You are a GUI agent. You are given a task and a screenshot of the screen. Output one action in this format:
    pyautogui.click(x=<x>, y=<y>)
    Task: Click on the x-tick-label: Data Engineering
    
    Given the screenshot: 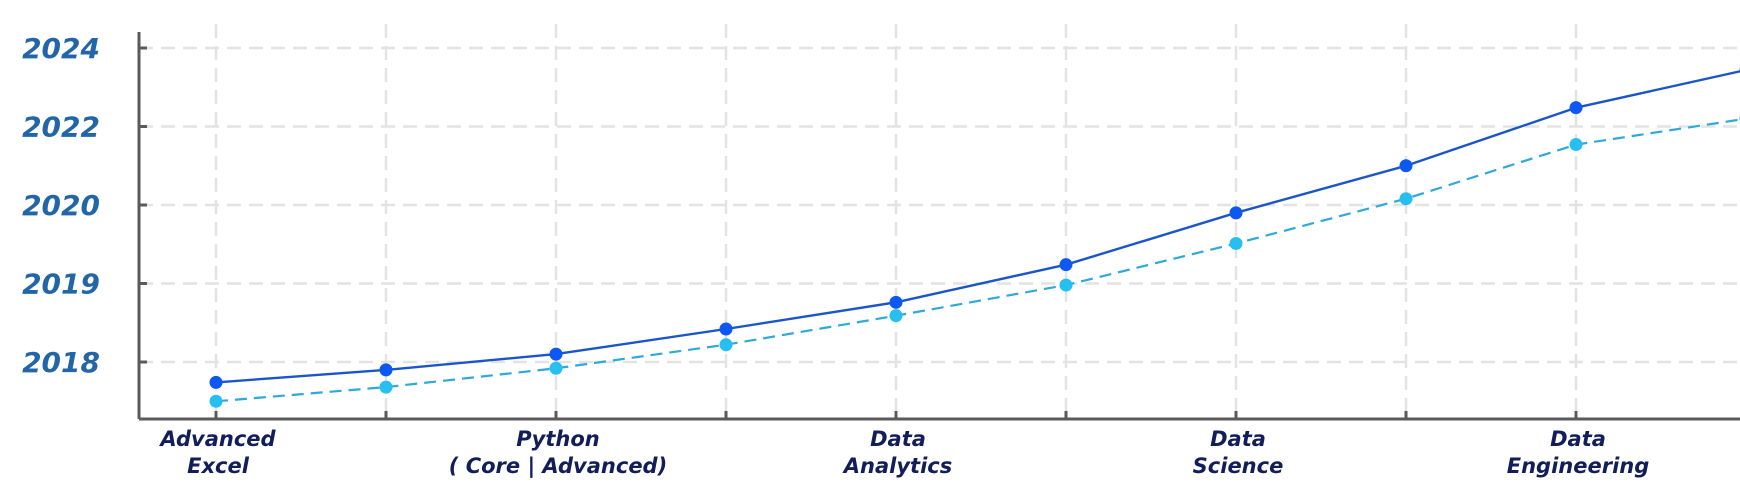 What is the action you would take?
    pyautogui.click(x=1578, y=452)
    